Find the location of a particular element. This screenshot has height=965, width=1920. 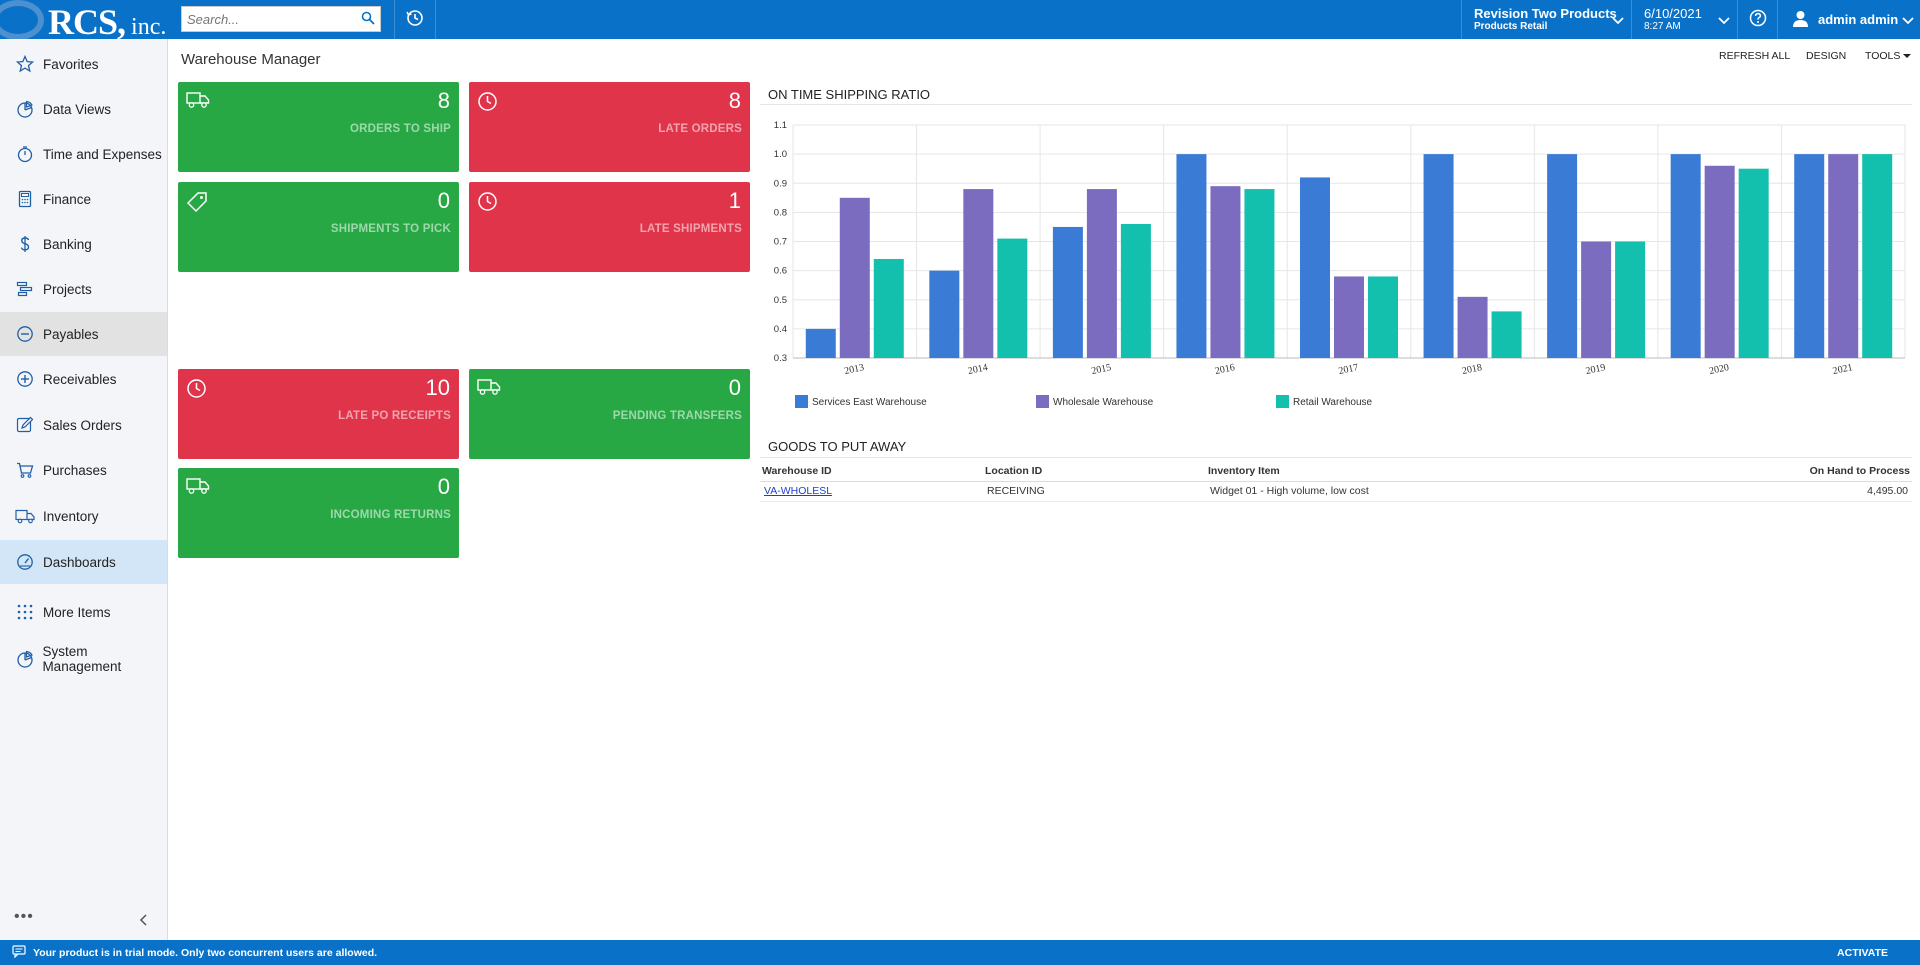

column-header-inventory-item: Inventory Item is located at coordinates (1416, 471).